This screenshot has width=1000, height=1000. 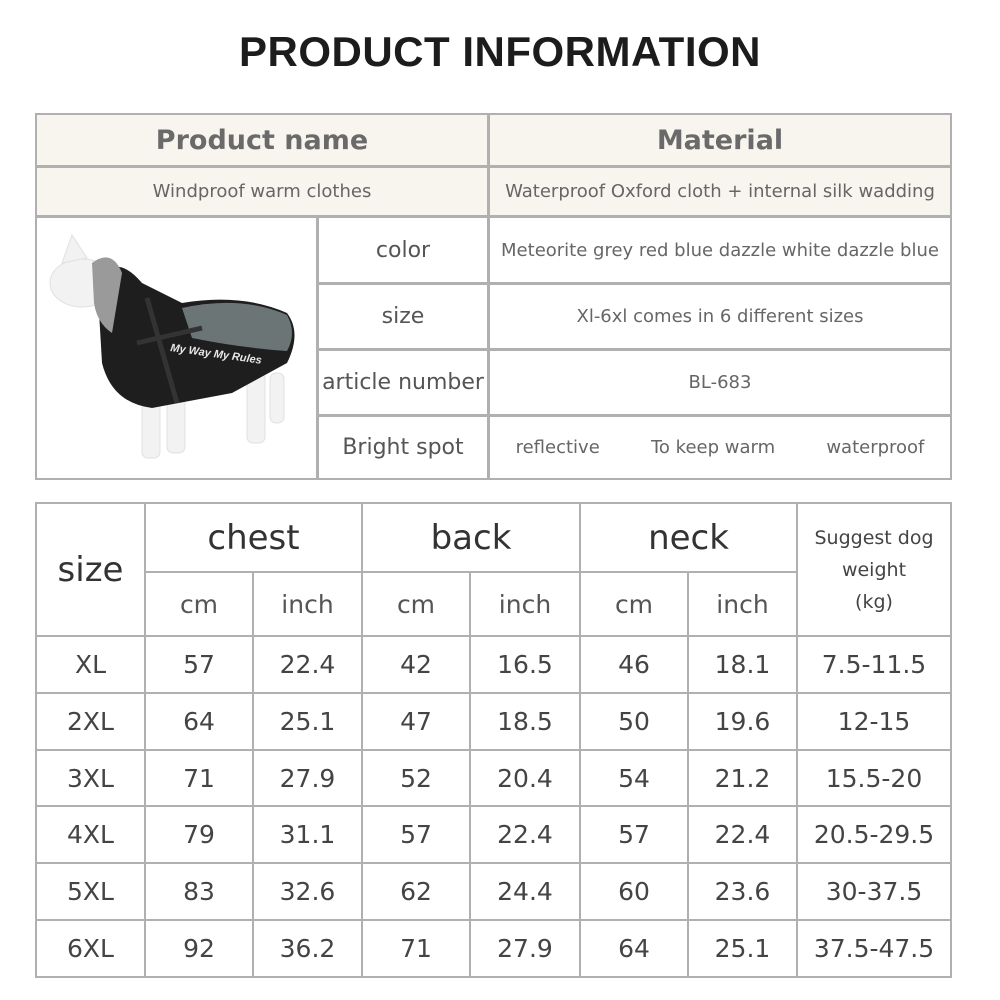 I want to click on table-cell-text: 19.6, so click(x=742, y=721).